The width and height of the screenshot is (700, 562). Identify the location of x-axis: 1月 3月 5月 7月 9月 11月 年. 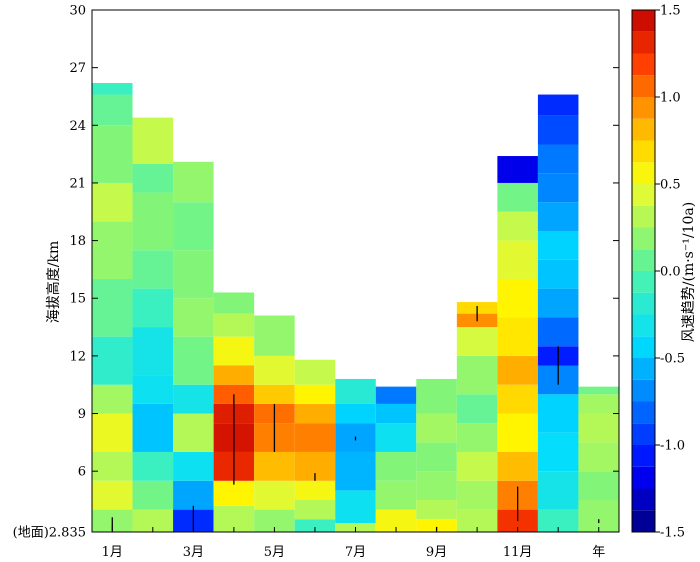
(353, 543).